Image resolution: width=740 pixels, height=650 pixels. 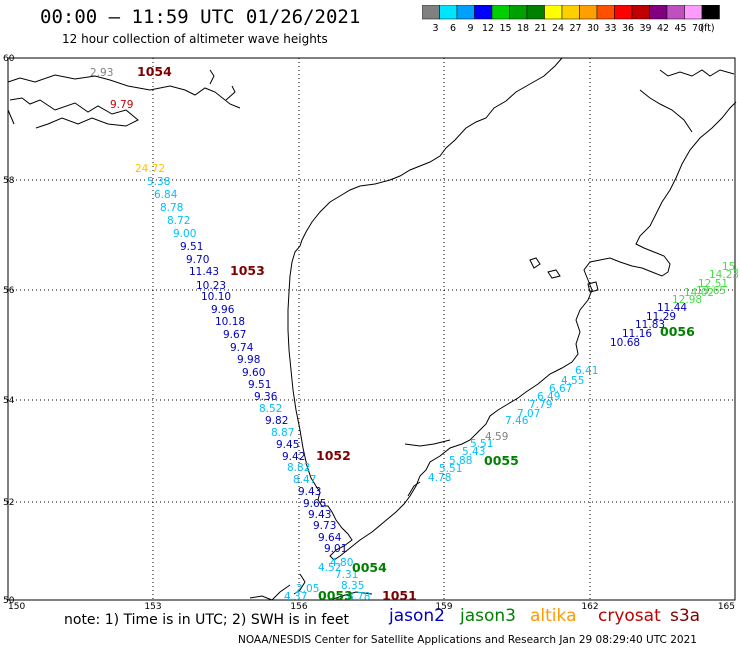 What do you see at coordinates (680, 28) in the screenshot?
I see `colorbar-label: 45` at bounding box center [680, 28].